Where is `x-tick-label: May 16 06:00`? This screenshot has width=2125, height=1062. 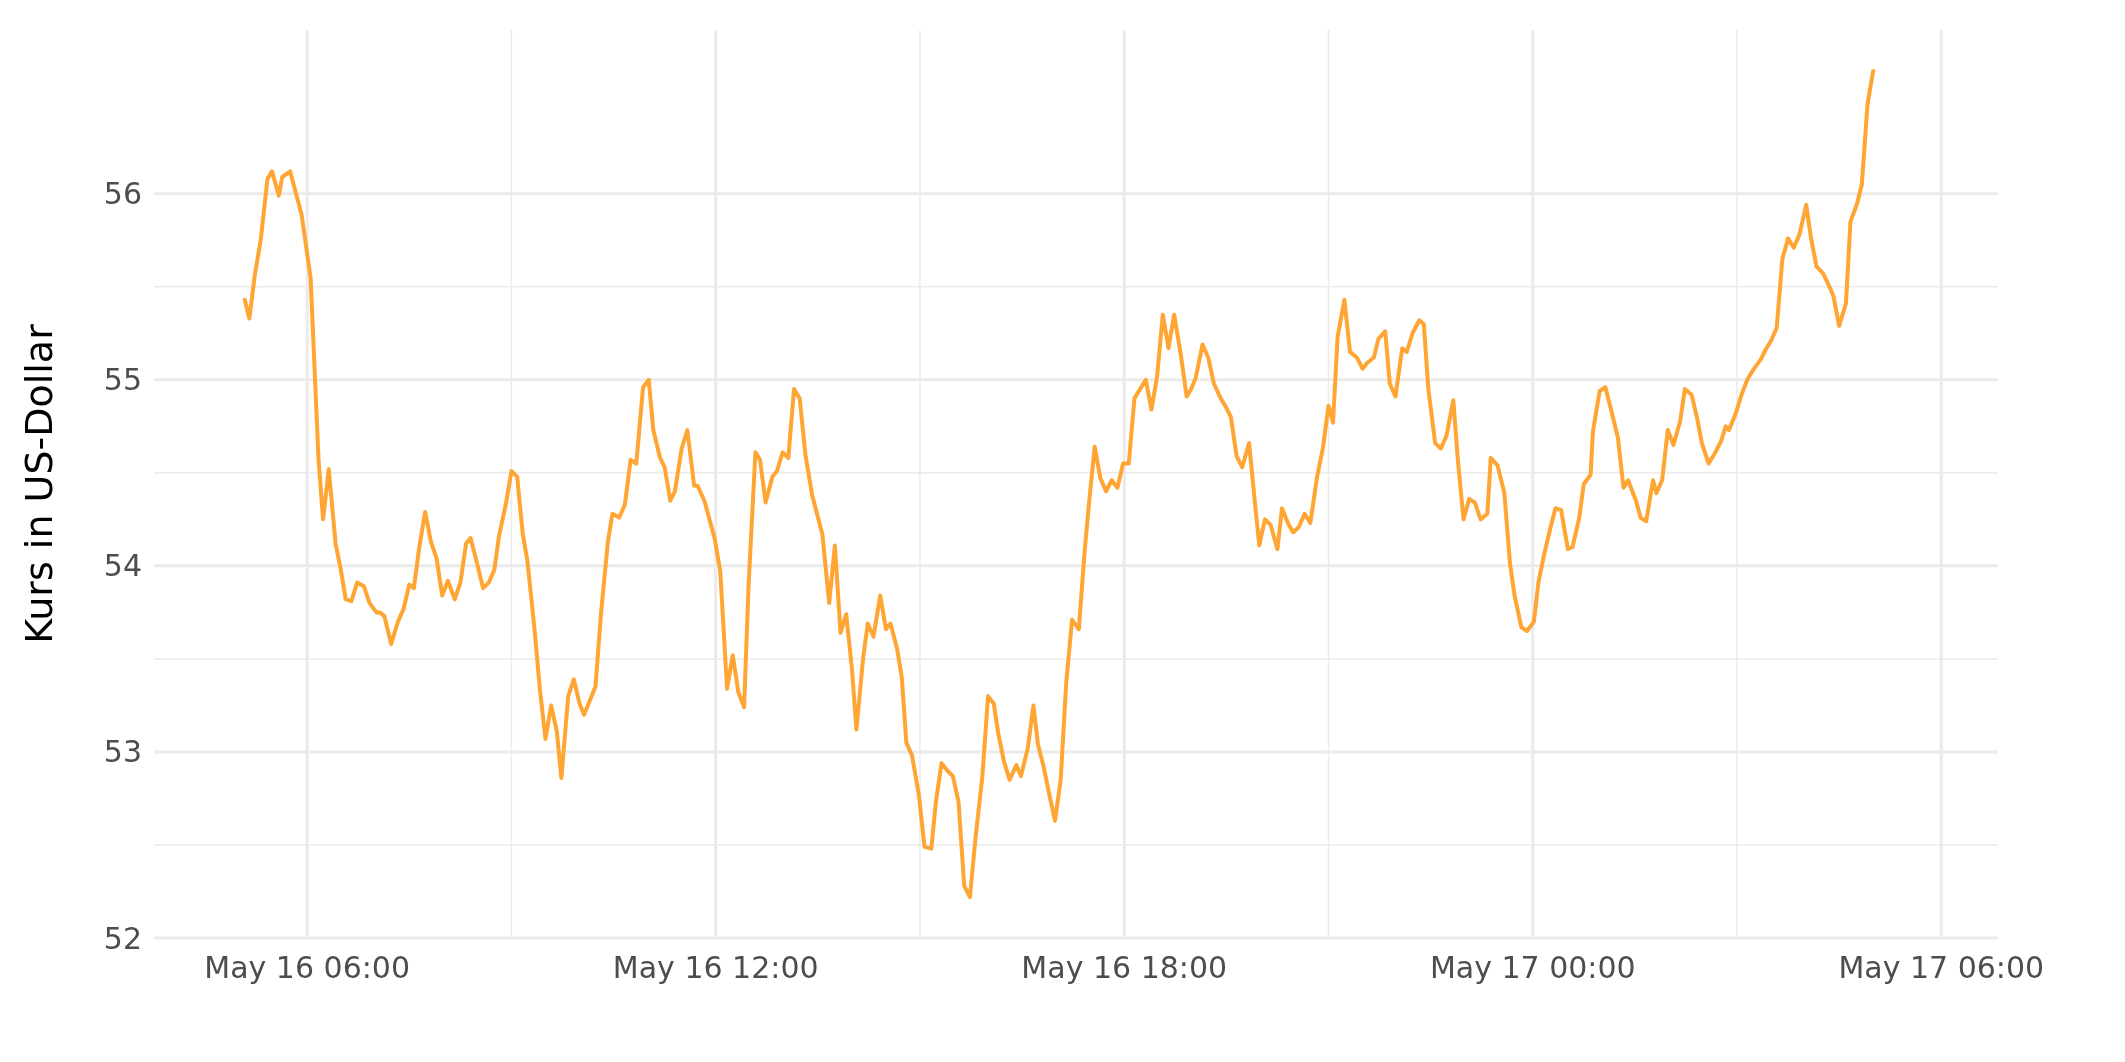 x-tick-label: May 16 06:00 is located at coordinates (307, 967).